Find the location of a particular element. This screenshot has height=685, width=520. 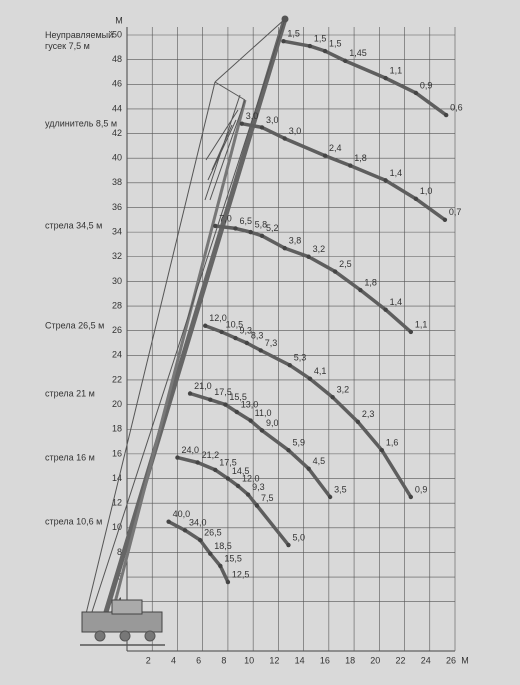

point-label: 40,0 is located at coordinates (182, 514).